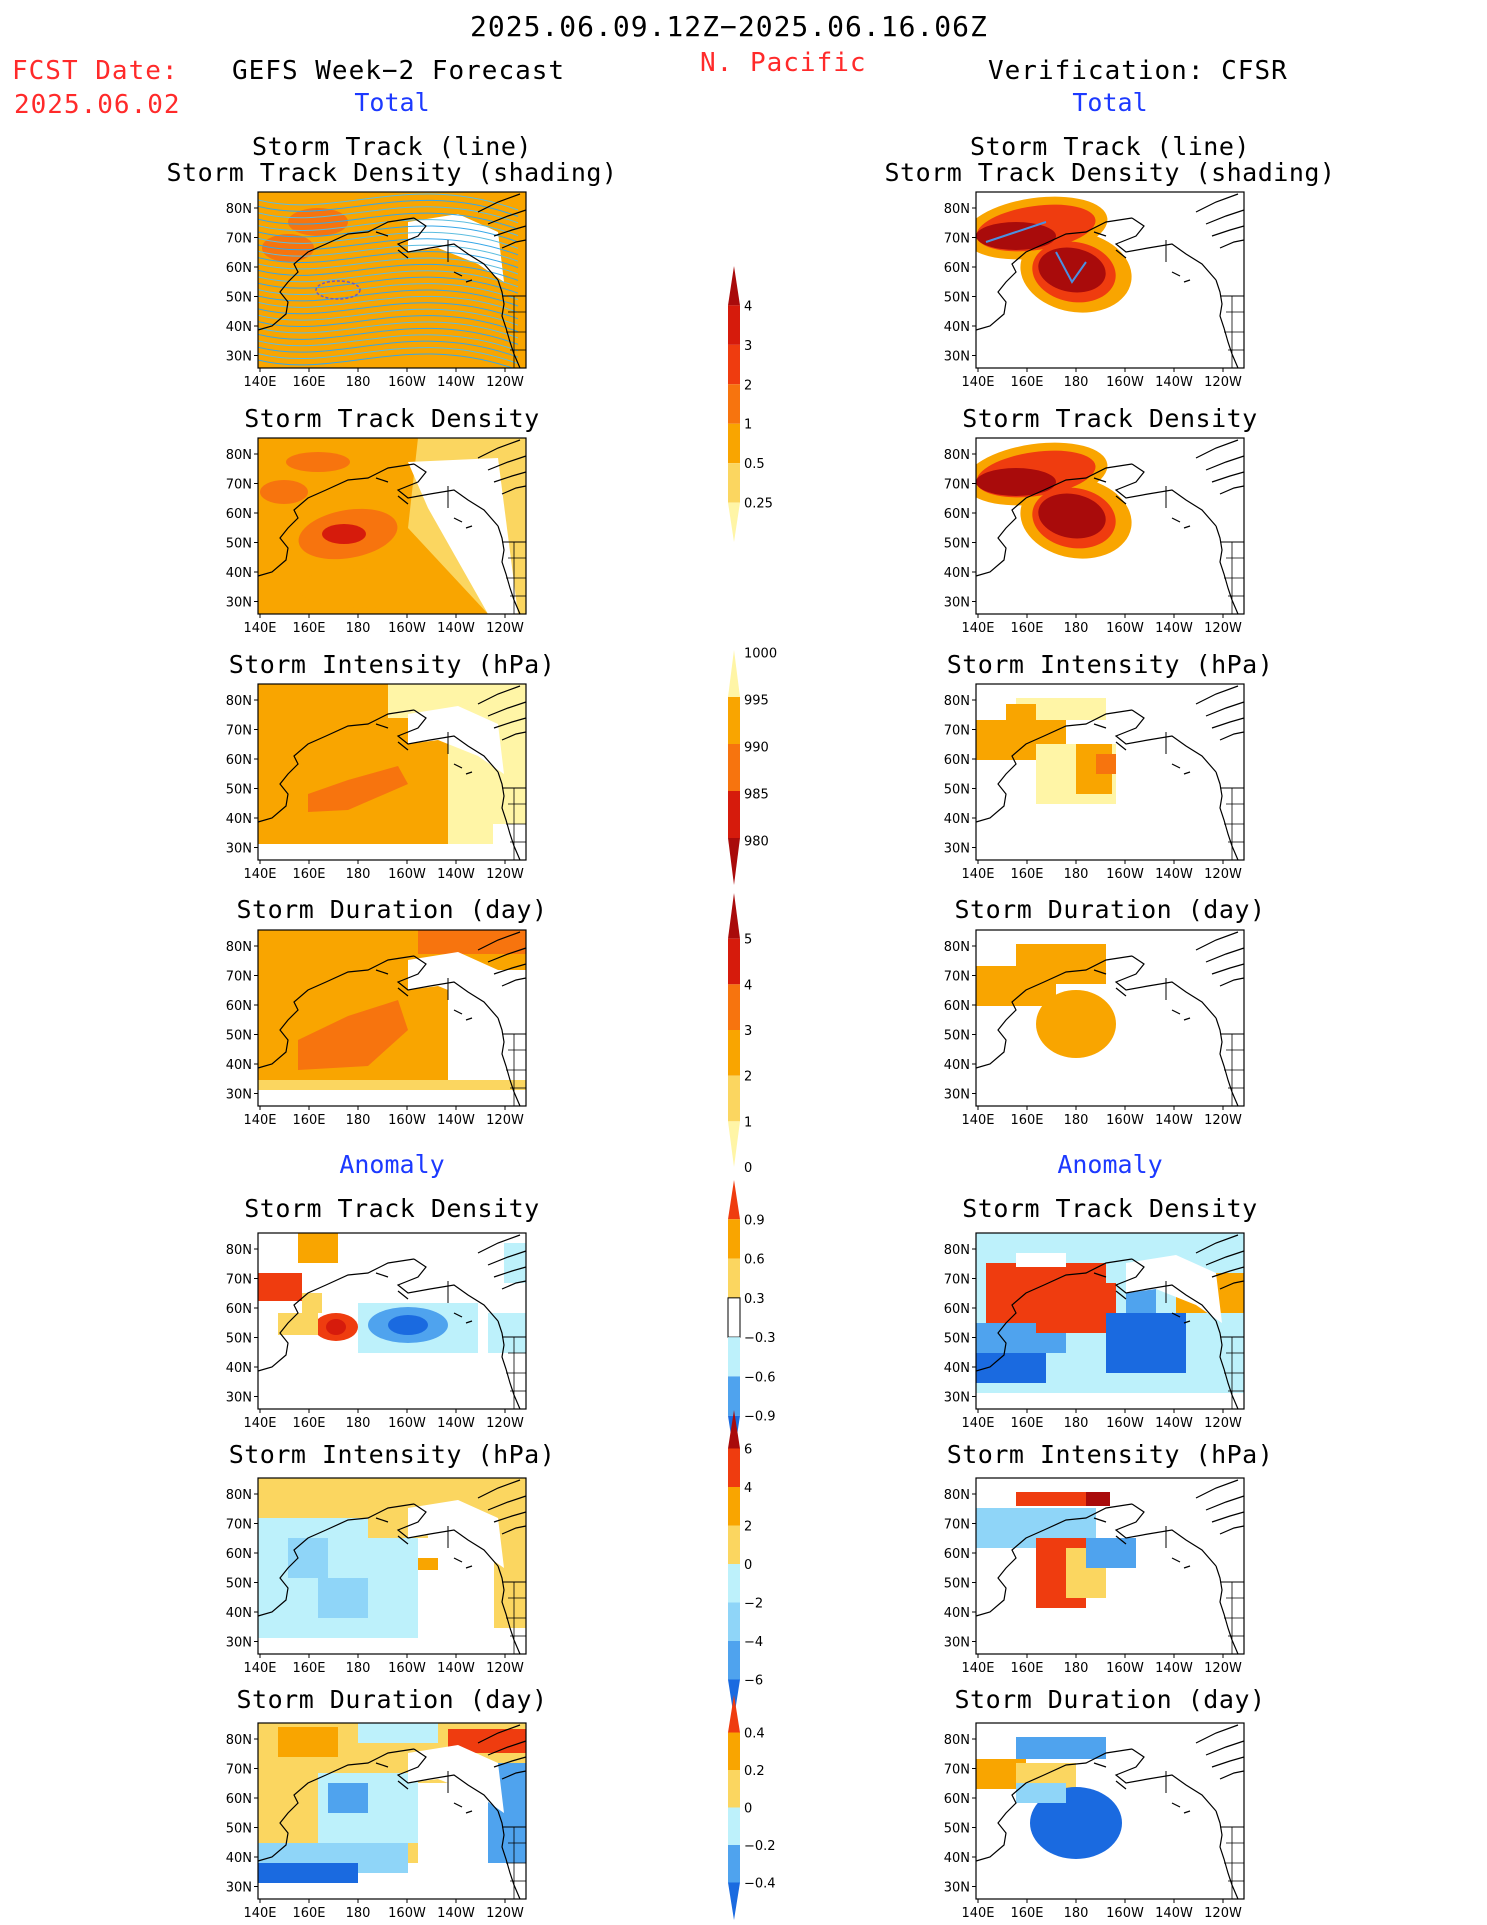 The image size is (1487, 1925). I want to click on field-shading, so click(392, 526).